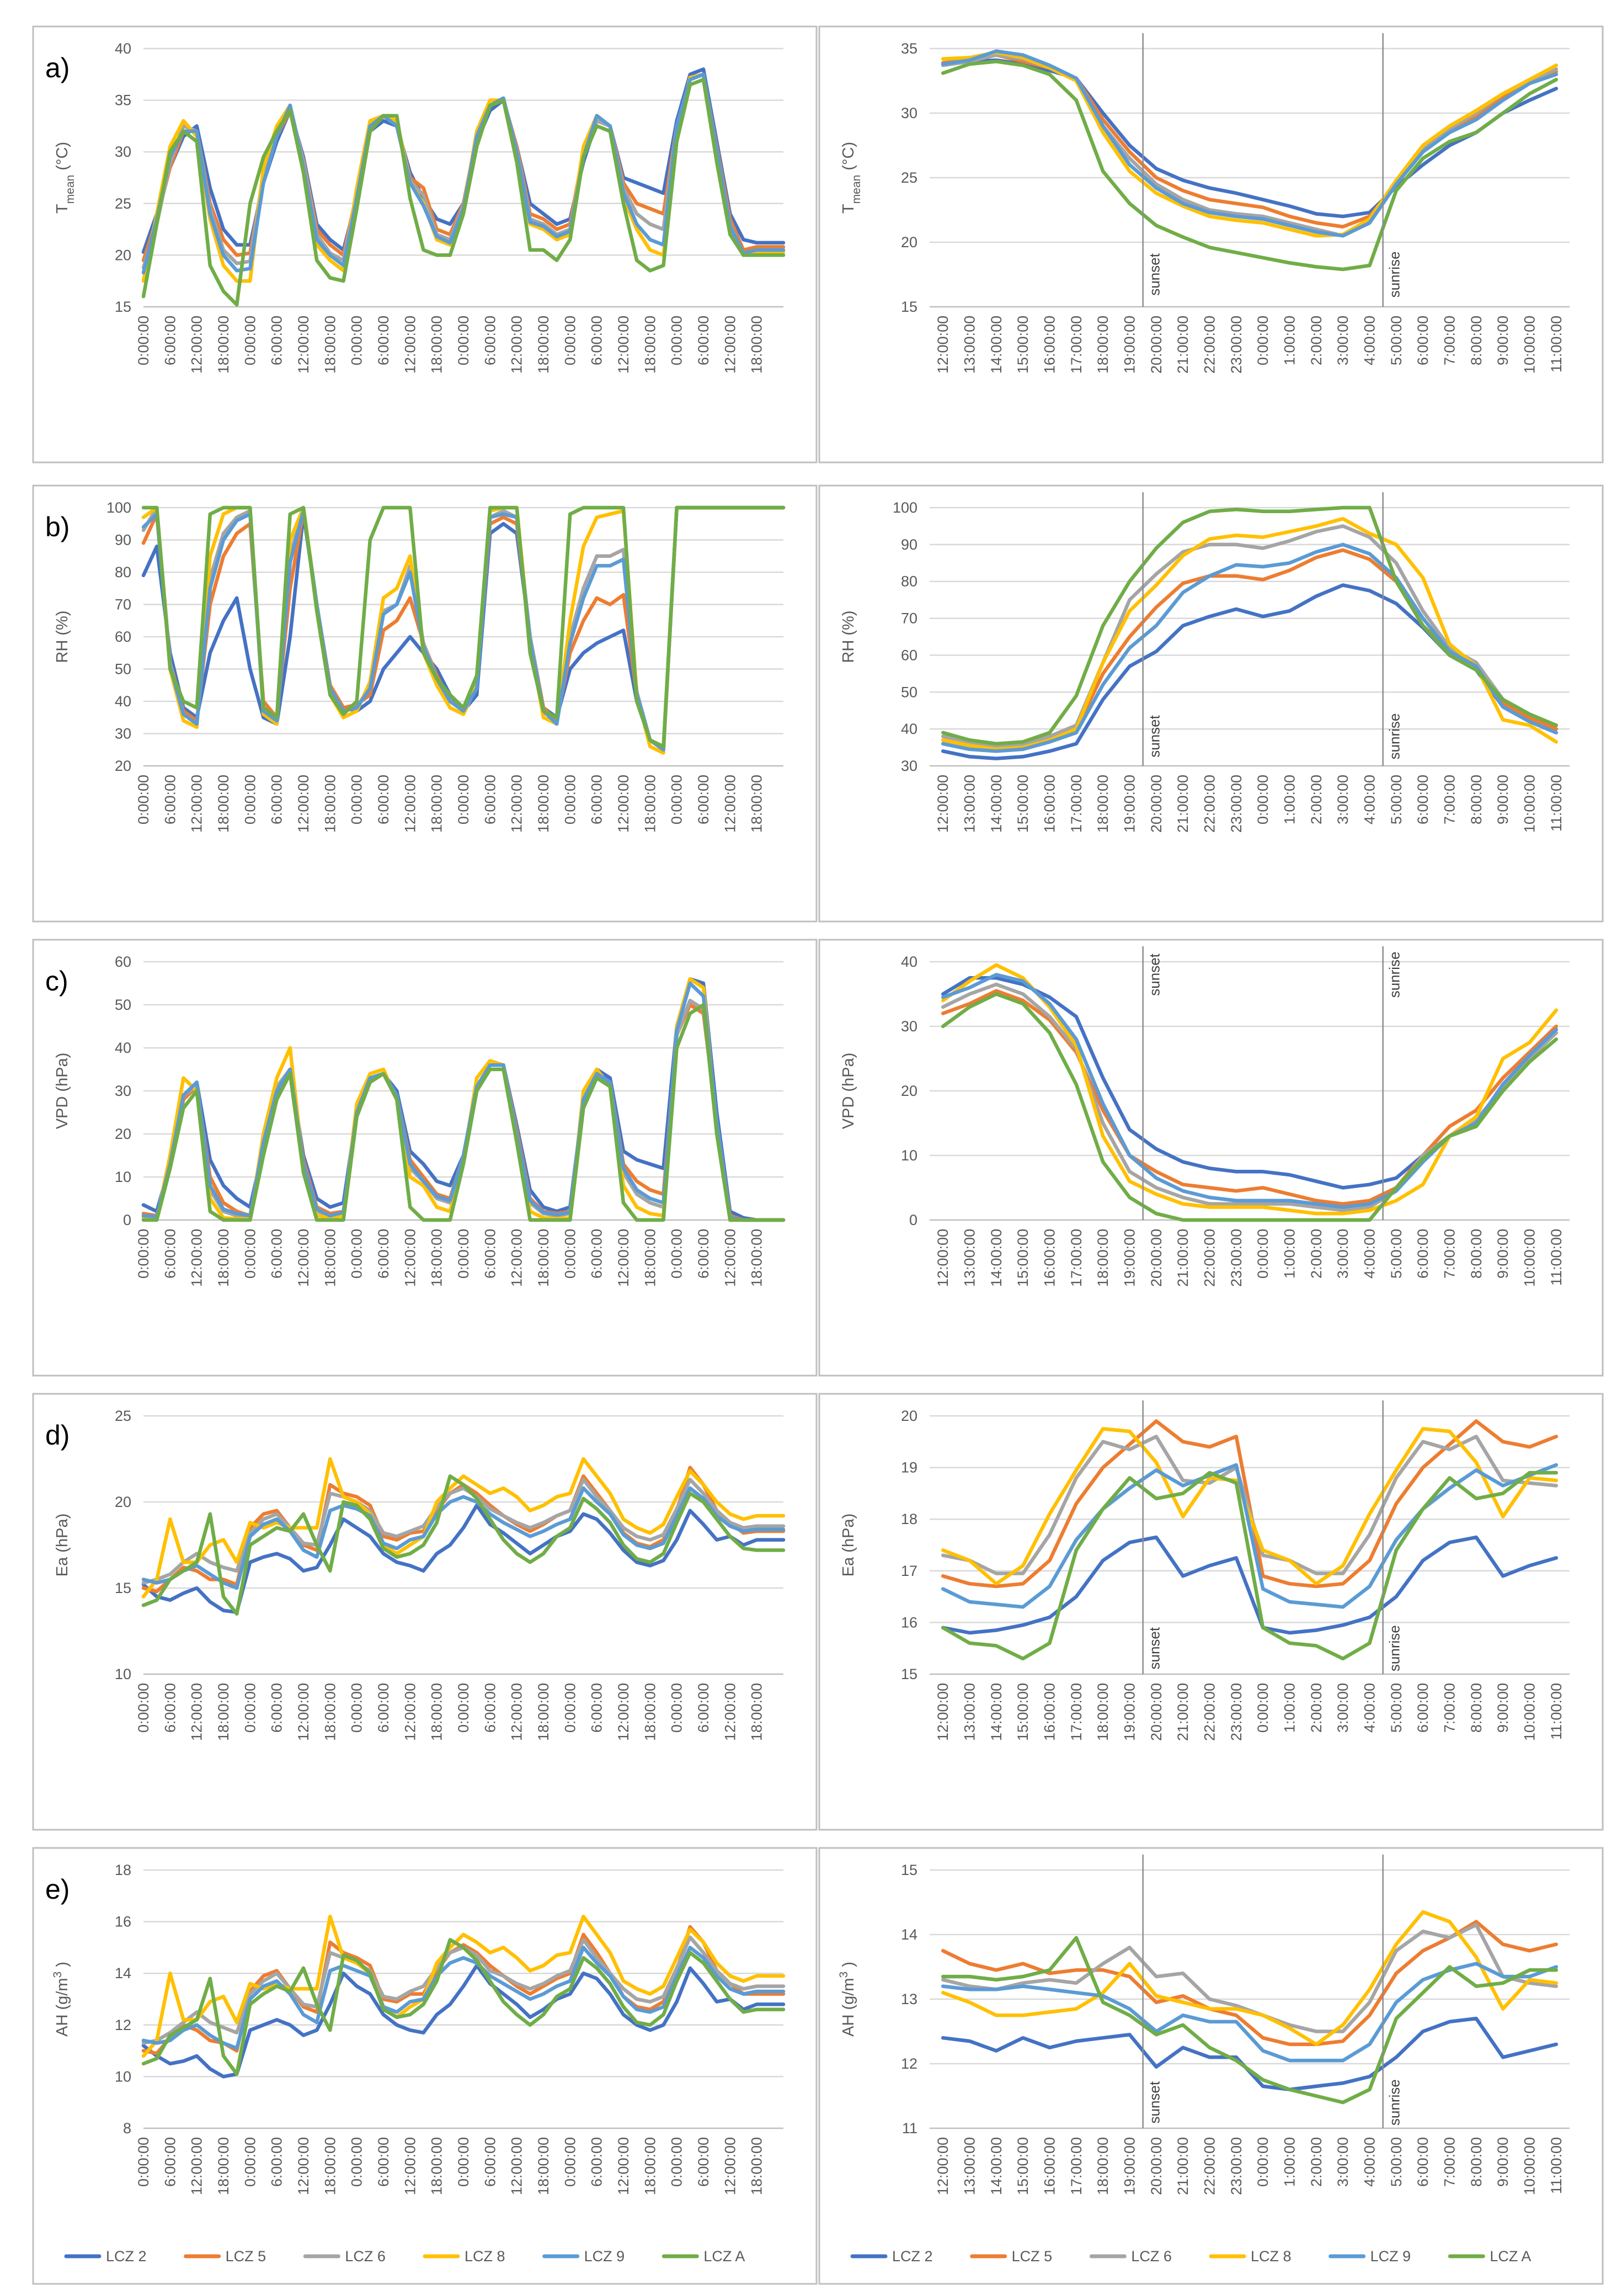 The width and height of the screenshot is (1622, 2296). What do you see at coordinates (1396, 799) in the screenshot?
I see `x-tick-label: 5:00:00` at bounding box center [1396, 799].